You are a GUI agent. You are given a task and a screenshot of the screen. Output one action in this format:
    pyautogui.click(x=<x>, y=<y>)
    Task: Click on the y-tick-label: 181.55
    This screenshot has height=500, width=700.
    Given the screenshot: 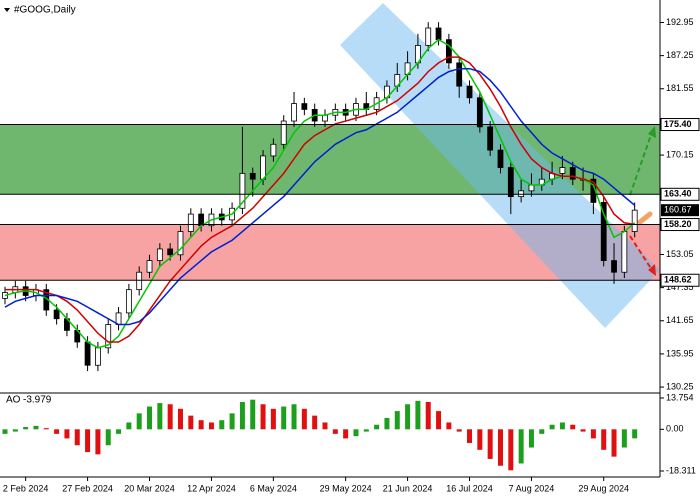 What is the action you would take?
    pyautogui.click(x=680, y=88)
    